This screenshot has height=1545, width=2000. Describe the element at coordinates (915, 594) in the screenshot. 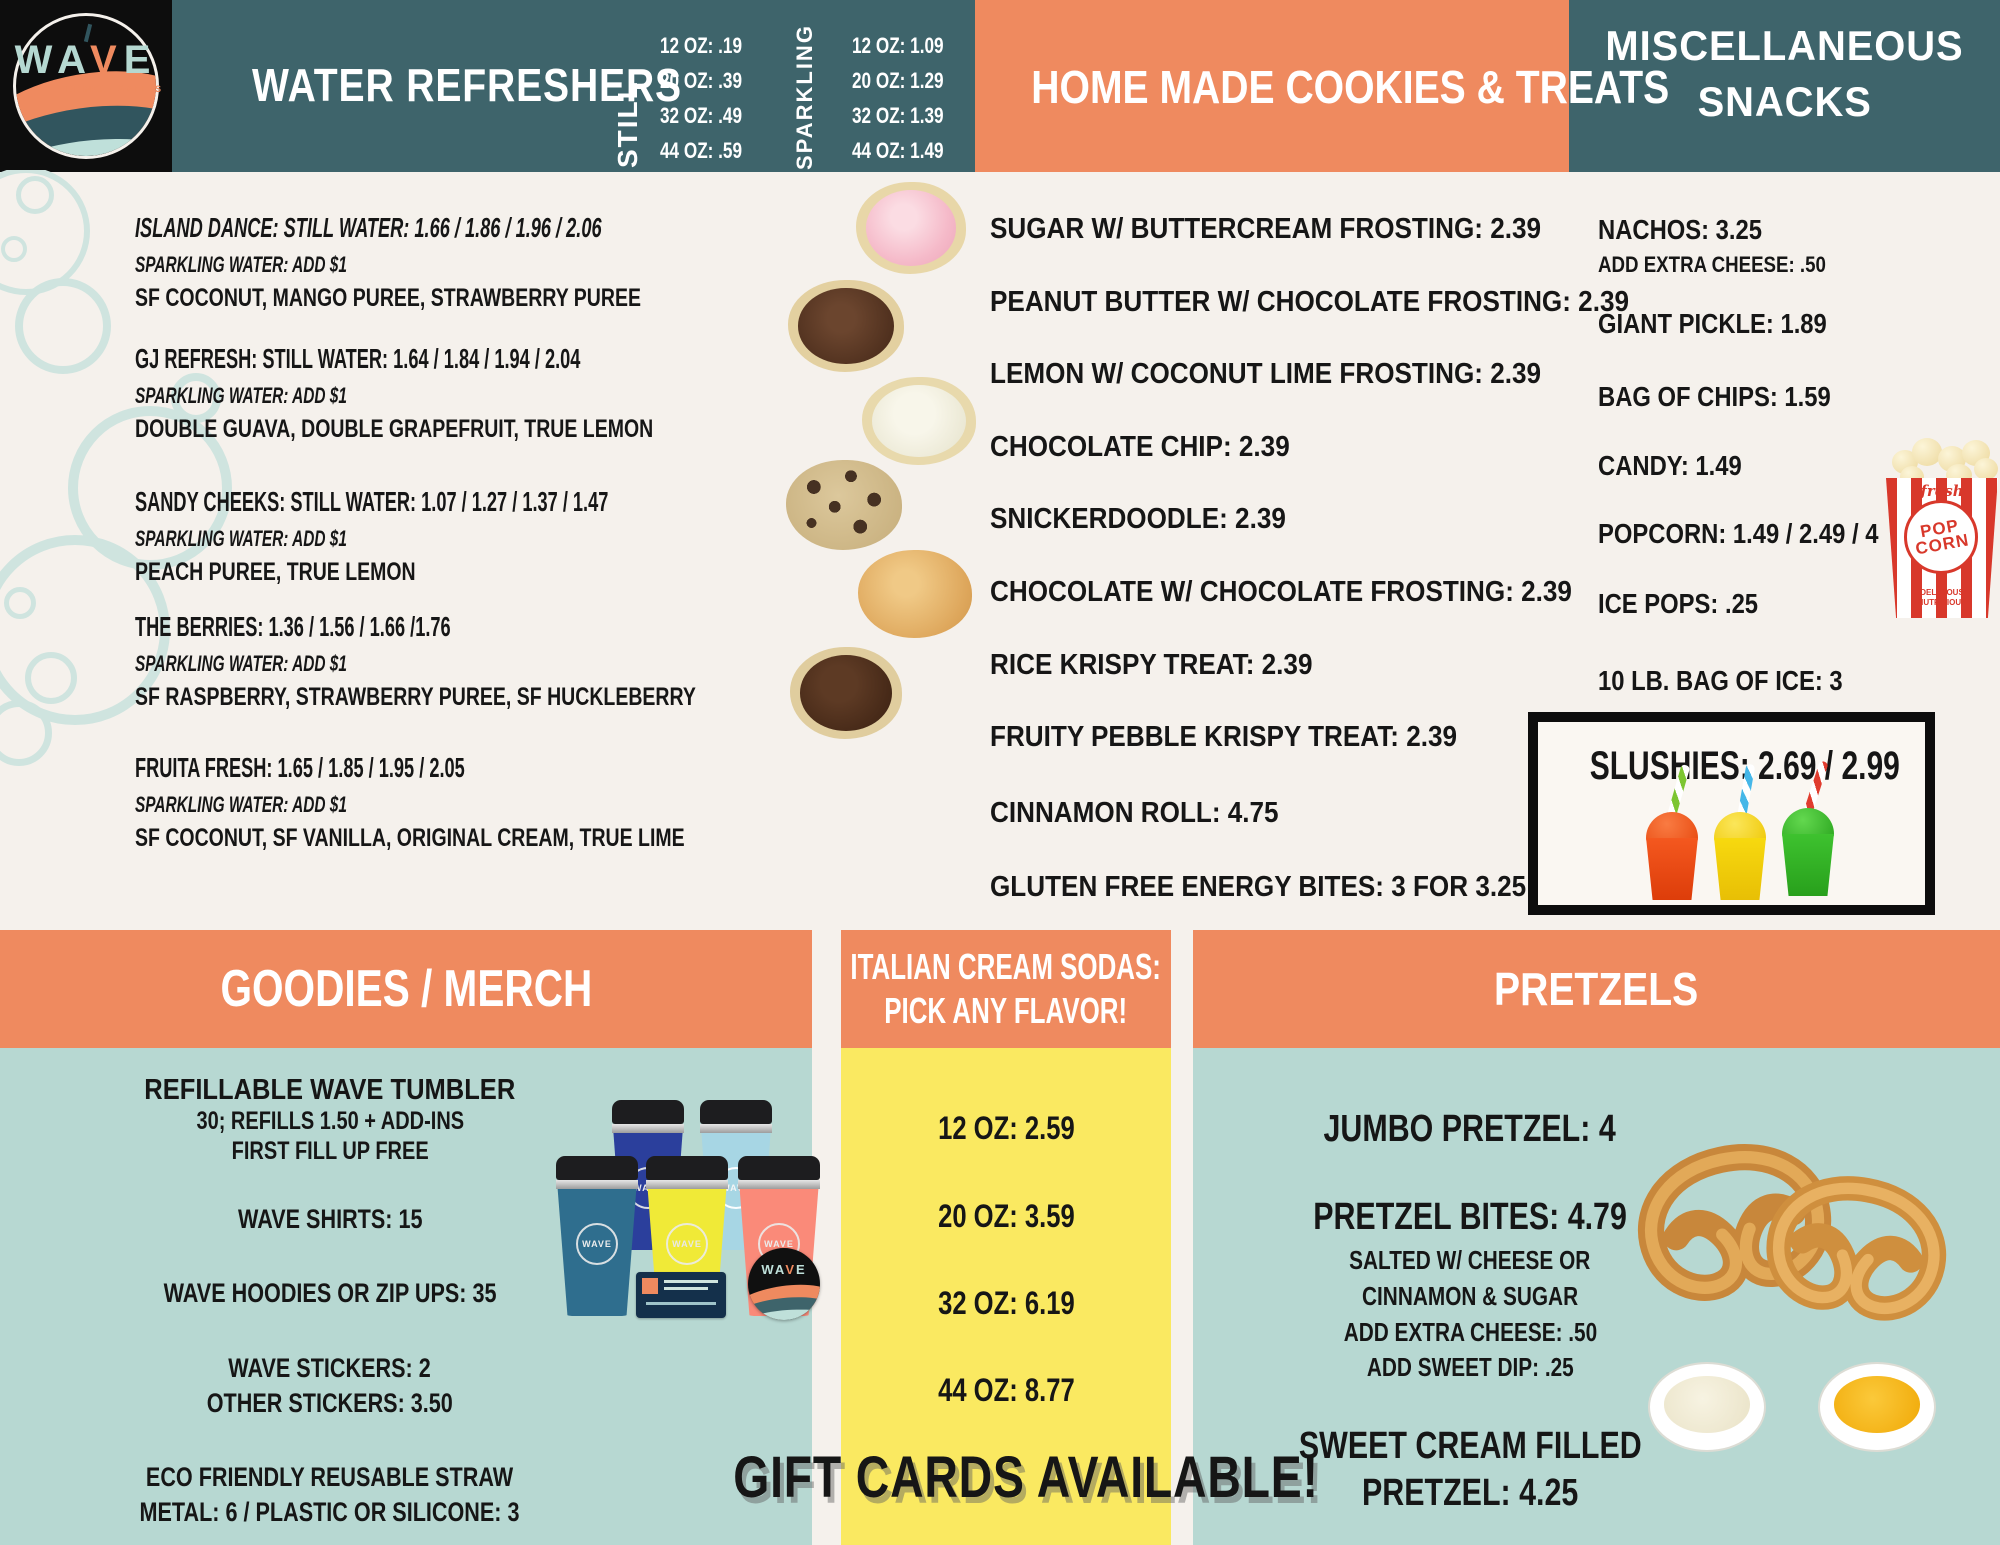

I see `snickerdoodle-cookie-image` at that location.